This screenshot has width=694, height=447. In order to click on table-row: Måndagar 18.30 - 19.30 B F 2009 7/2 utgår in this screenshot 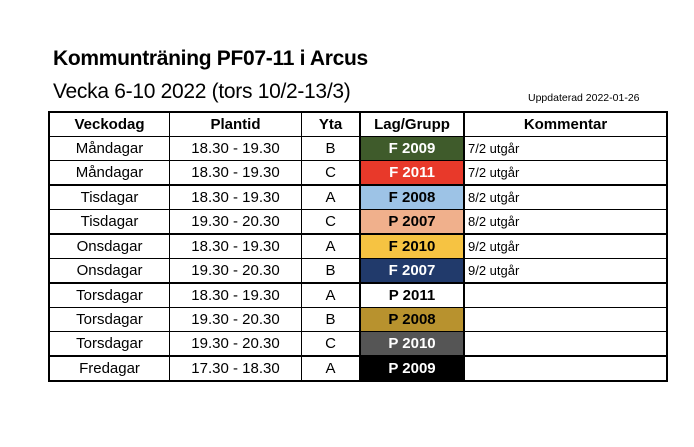, I will do `click(358, 148)`.